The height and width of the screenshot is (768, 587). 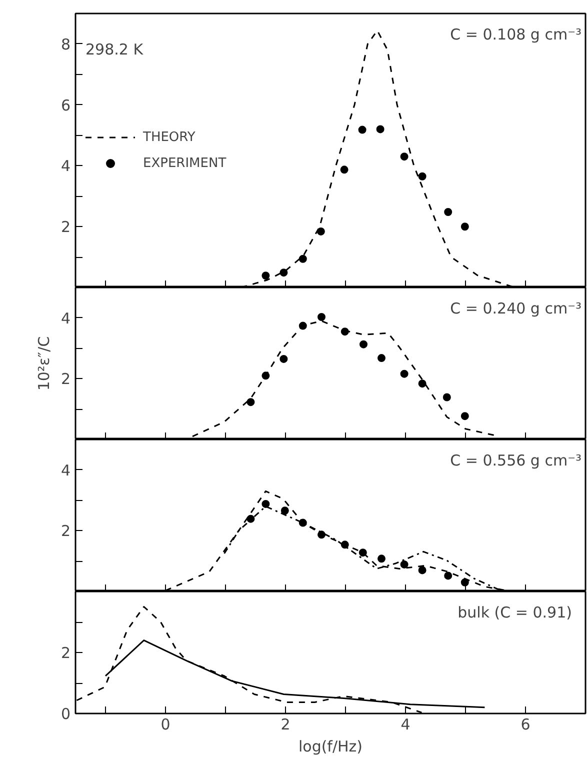 I want to click on annotation: C = 0.108 g cm⁻³, so click(x=516, y=35).